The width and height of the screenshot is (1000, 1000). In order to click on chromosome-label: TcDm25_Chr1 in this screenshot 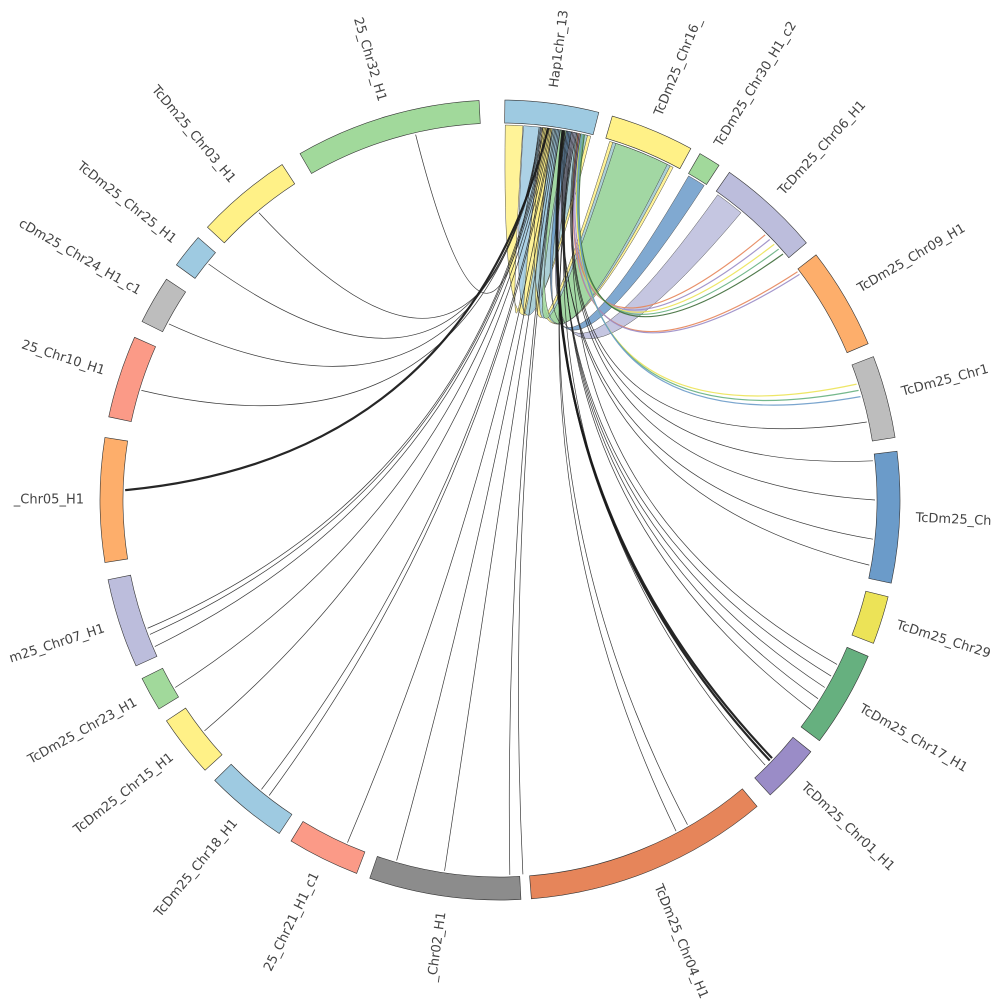, I will do `click(944, 381)`.